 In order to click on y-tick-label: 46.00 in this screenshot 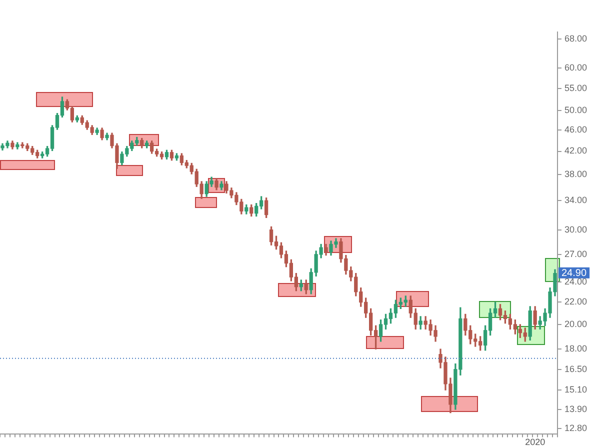, I will do `click(576, 129)`.